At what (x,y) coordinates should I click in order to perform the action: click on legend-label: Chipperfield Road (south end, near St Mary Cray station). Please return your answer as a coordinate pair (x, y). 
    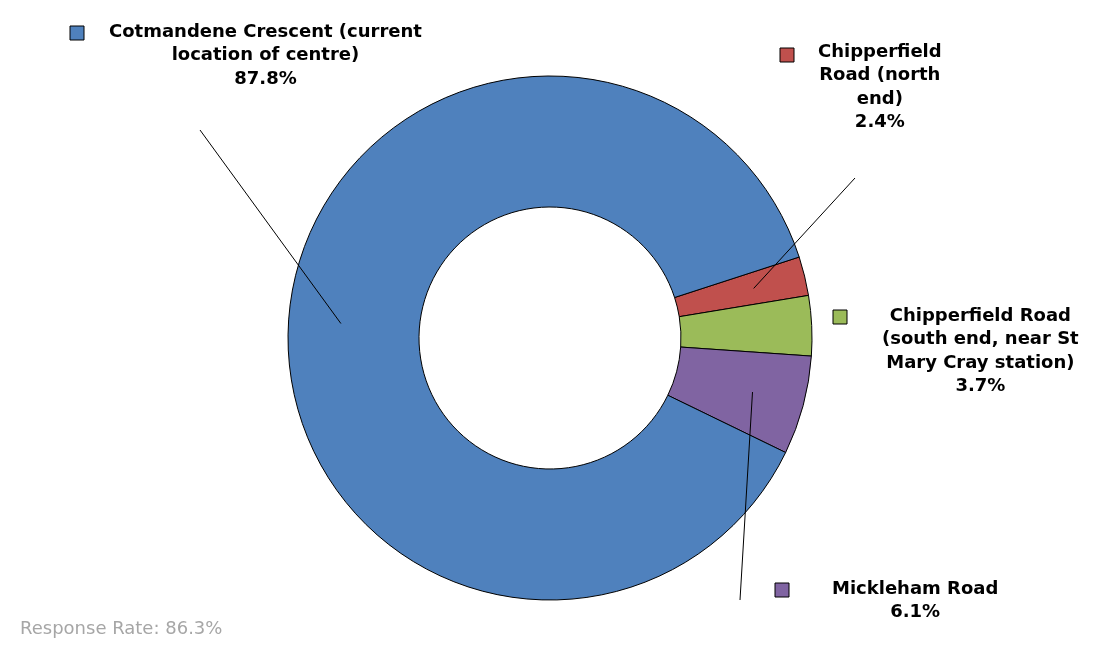
    Looking at the image, I should click on (981, 338).